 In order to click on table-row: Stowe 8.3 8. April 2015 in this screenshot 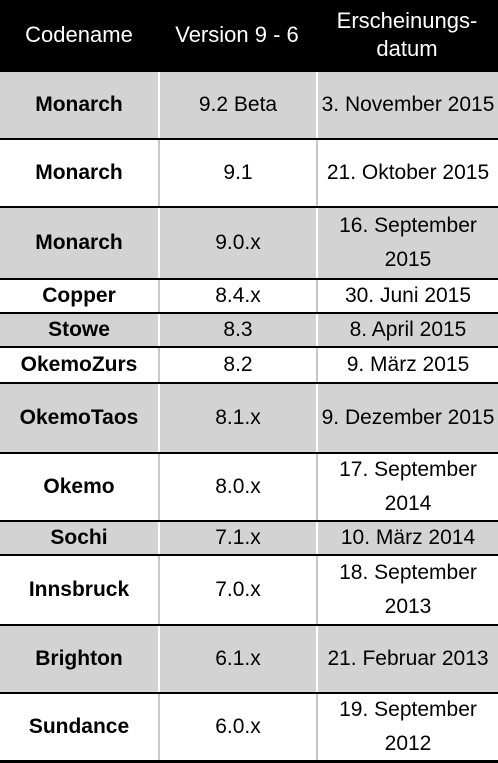, I will do `click(249, 329)`.